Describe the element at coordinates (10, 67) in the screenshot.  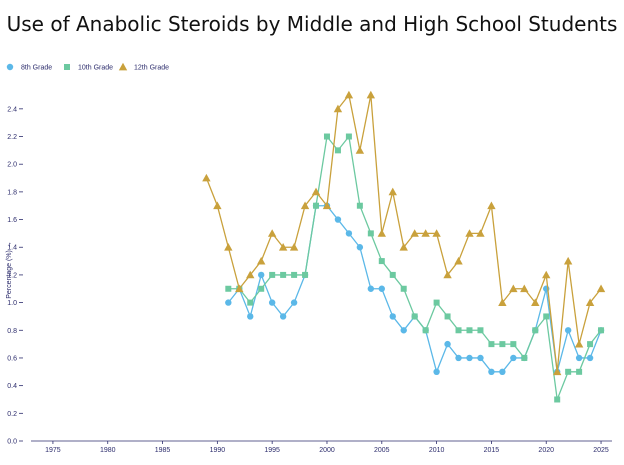
I see `legend-marker-8th-grade` at that location.